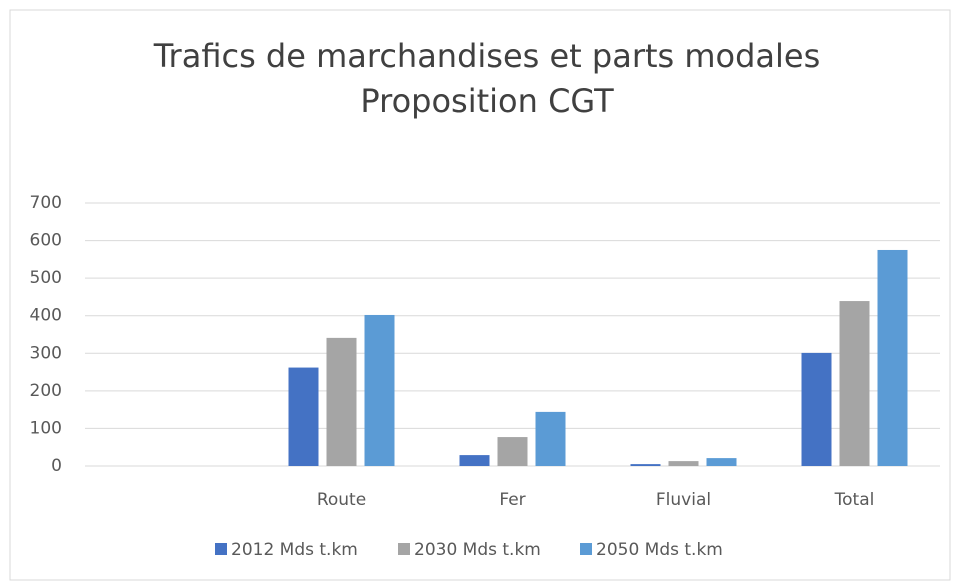 This screenshot has width=955, height=587. I want to click on y-tick-label: 200, so click(46, 391).